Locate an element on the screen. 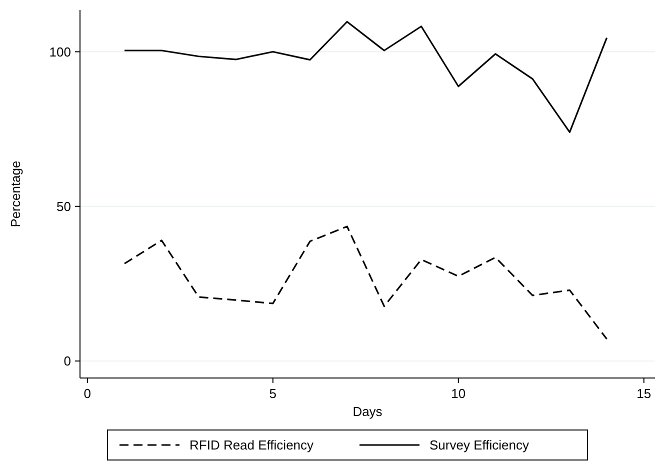  x-tick-label: 15 is located at coordinates (644, 393).